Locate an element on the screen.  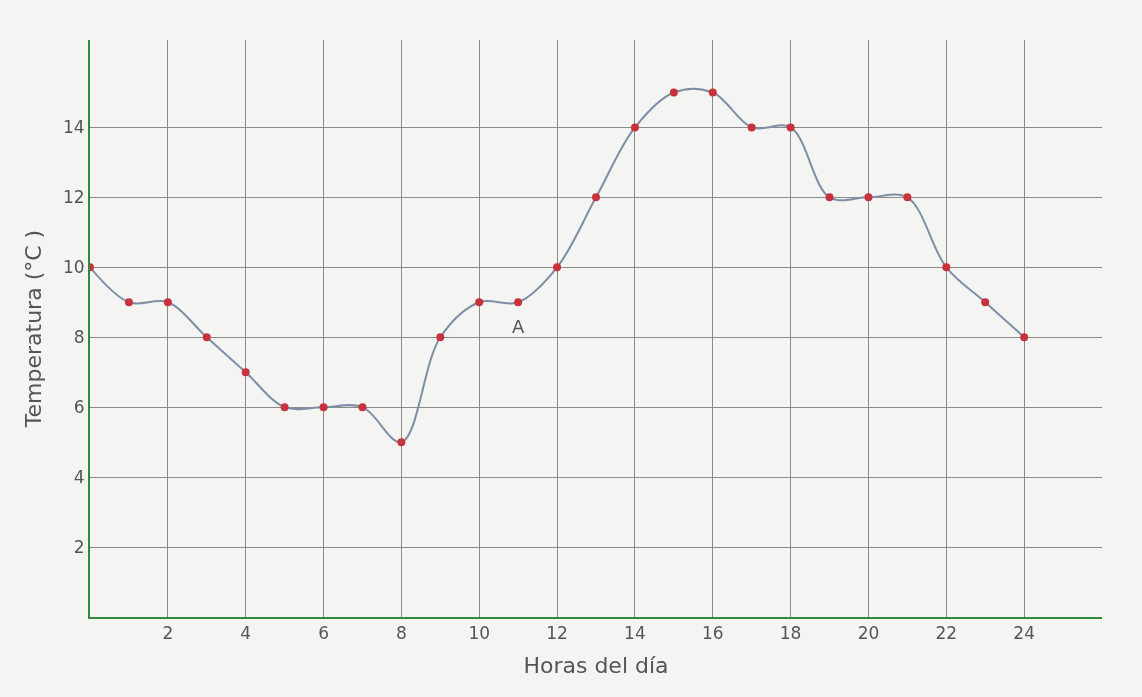
annotation: A is located at coordinates (518, 326).